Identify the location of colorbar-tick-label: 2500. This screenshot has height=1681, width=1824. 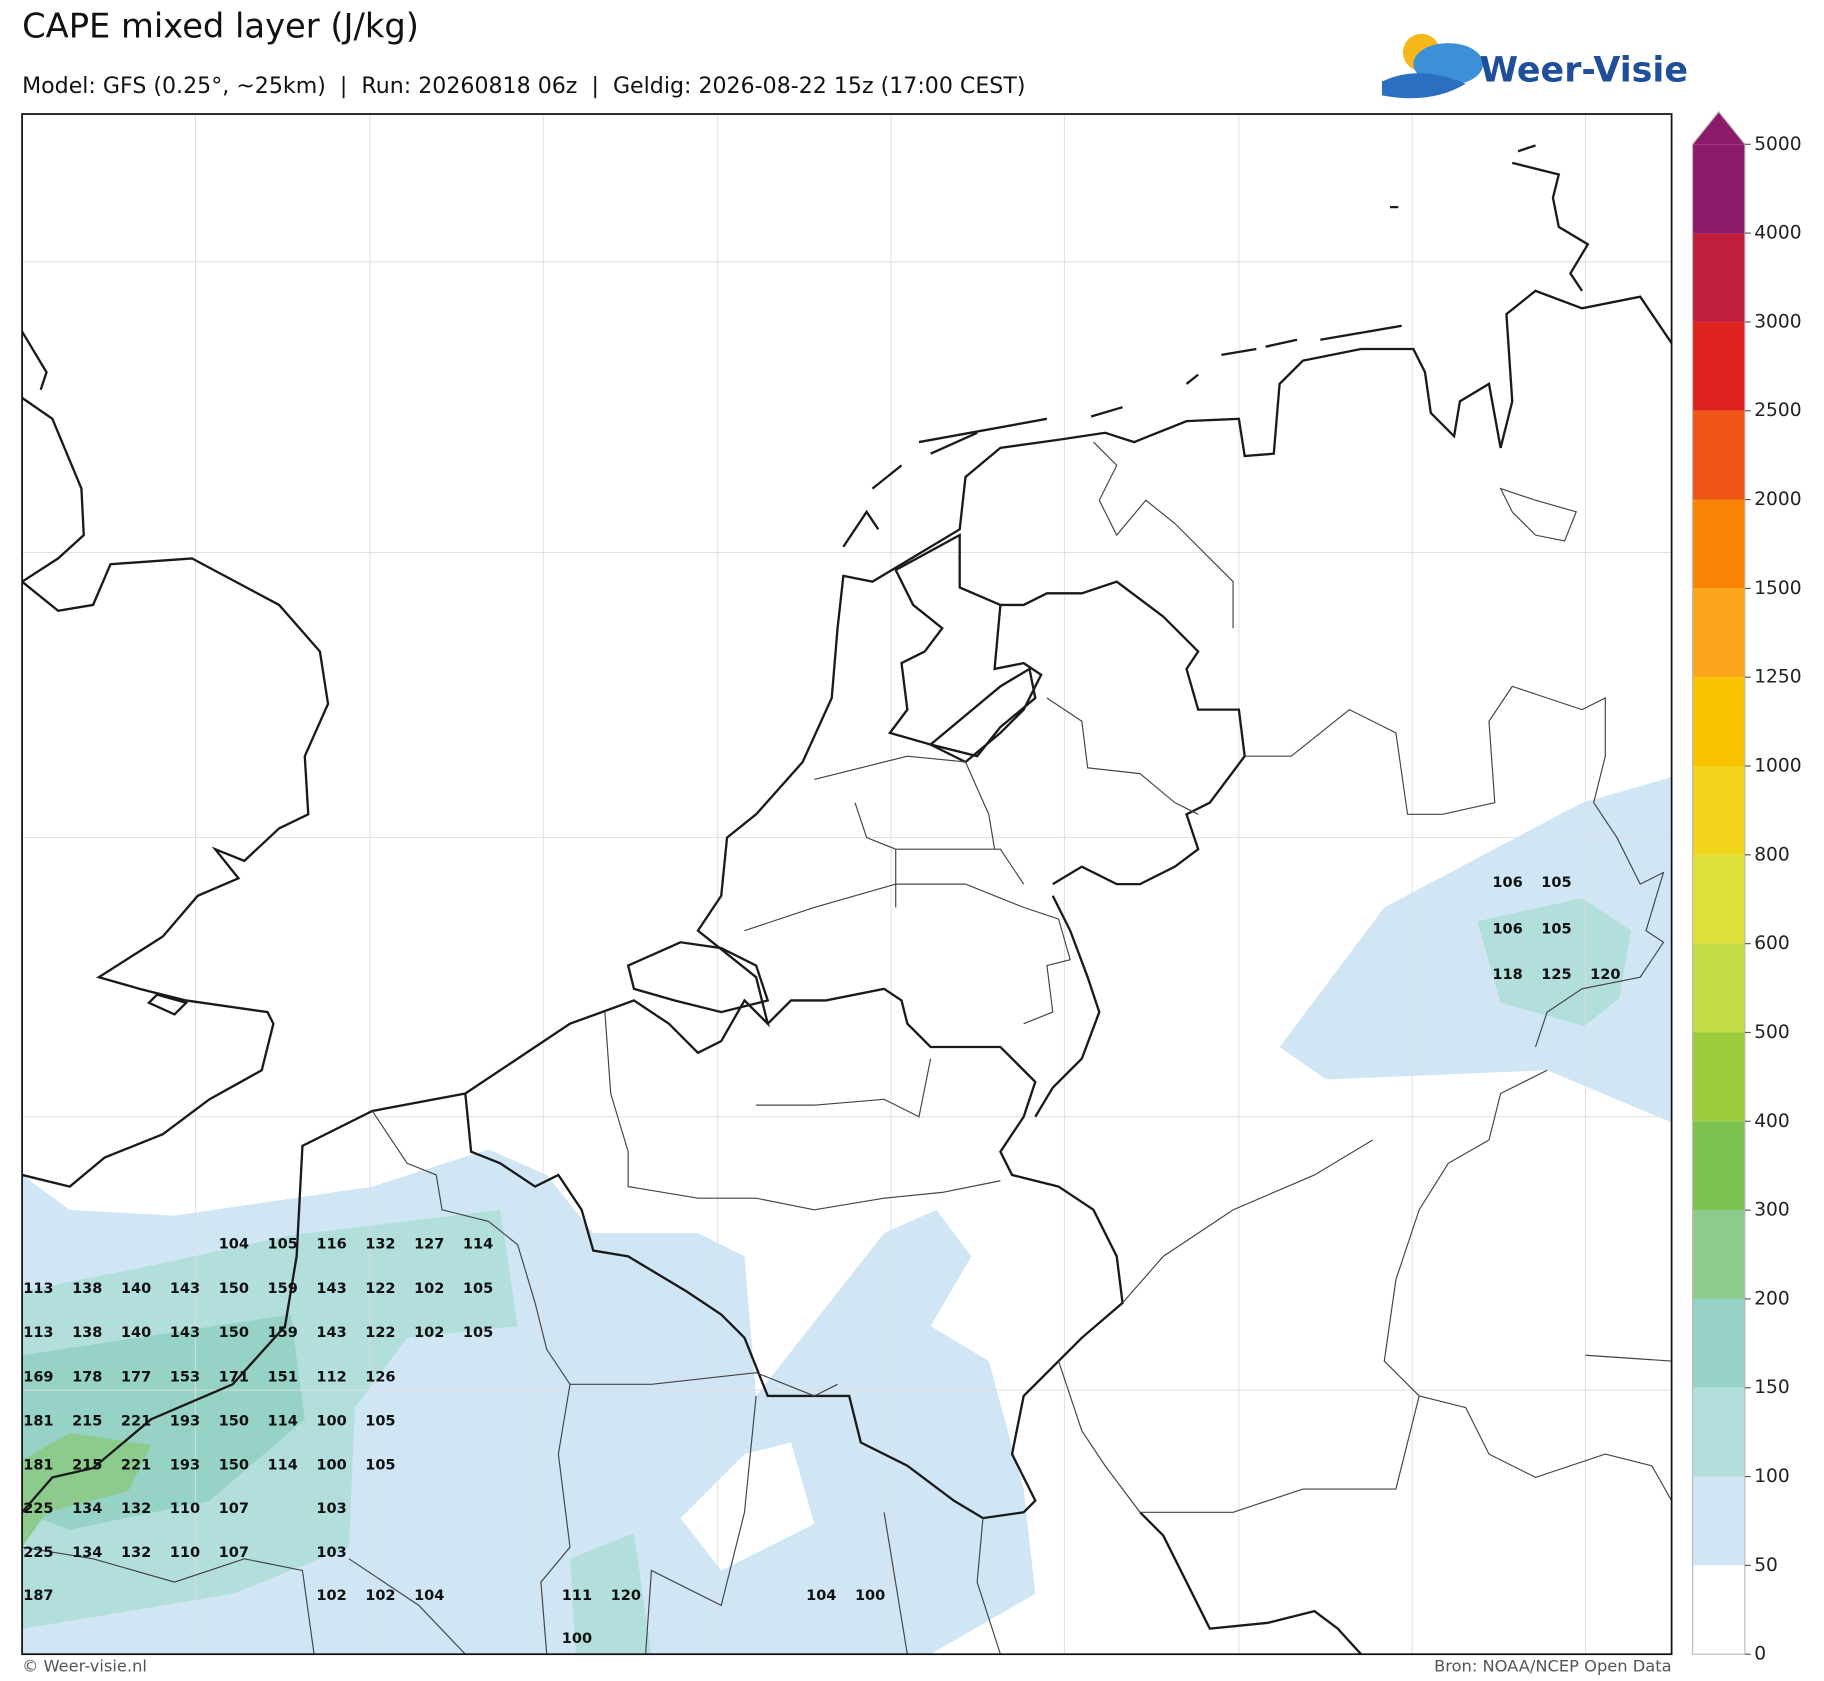
(1777, 410).